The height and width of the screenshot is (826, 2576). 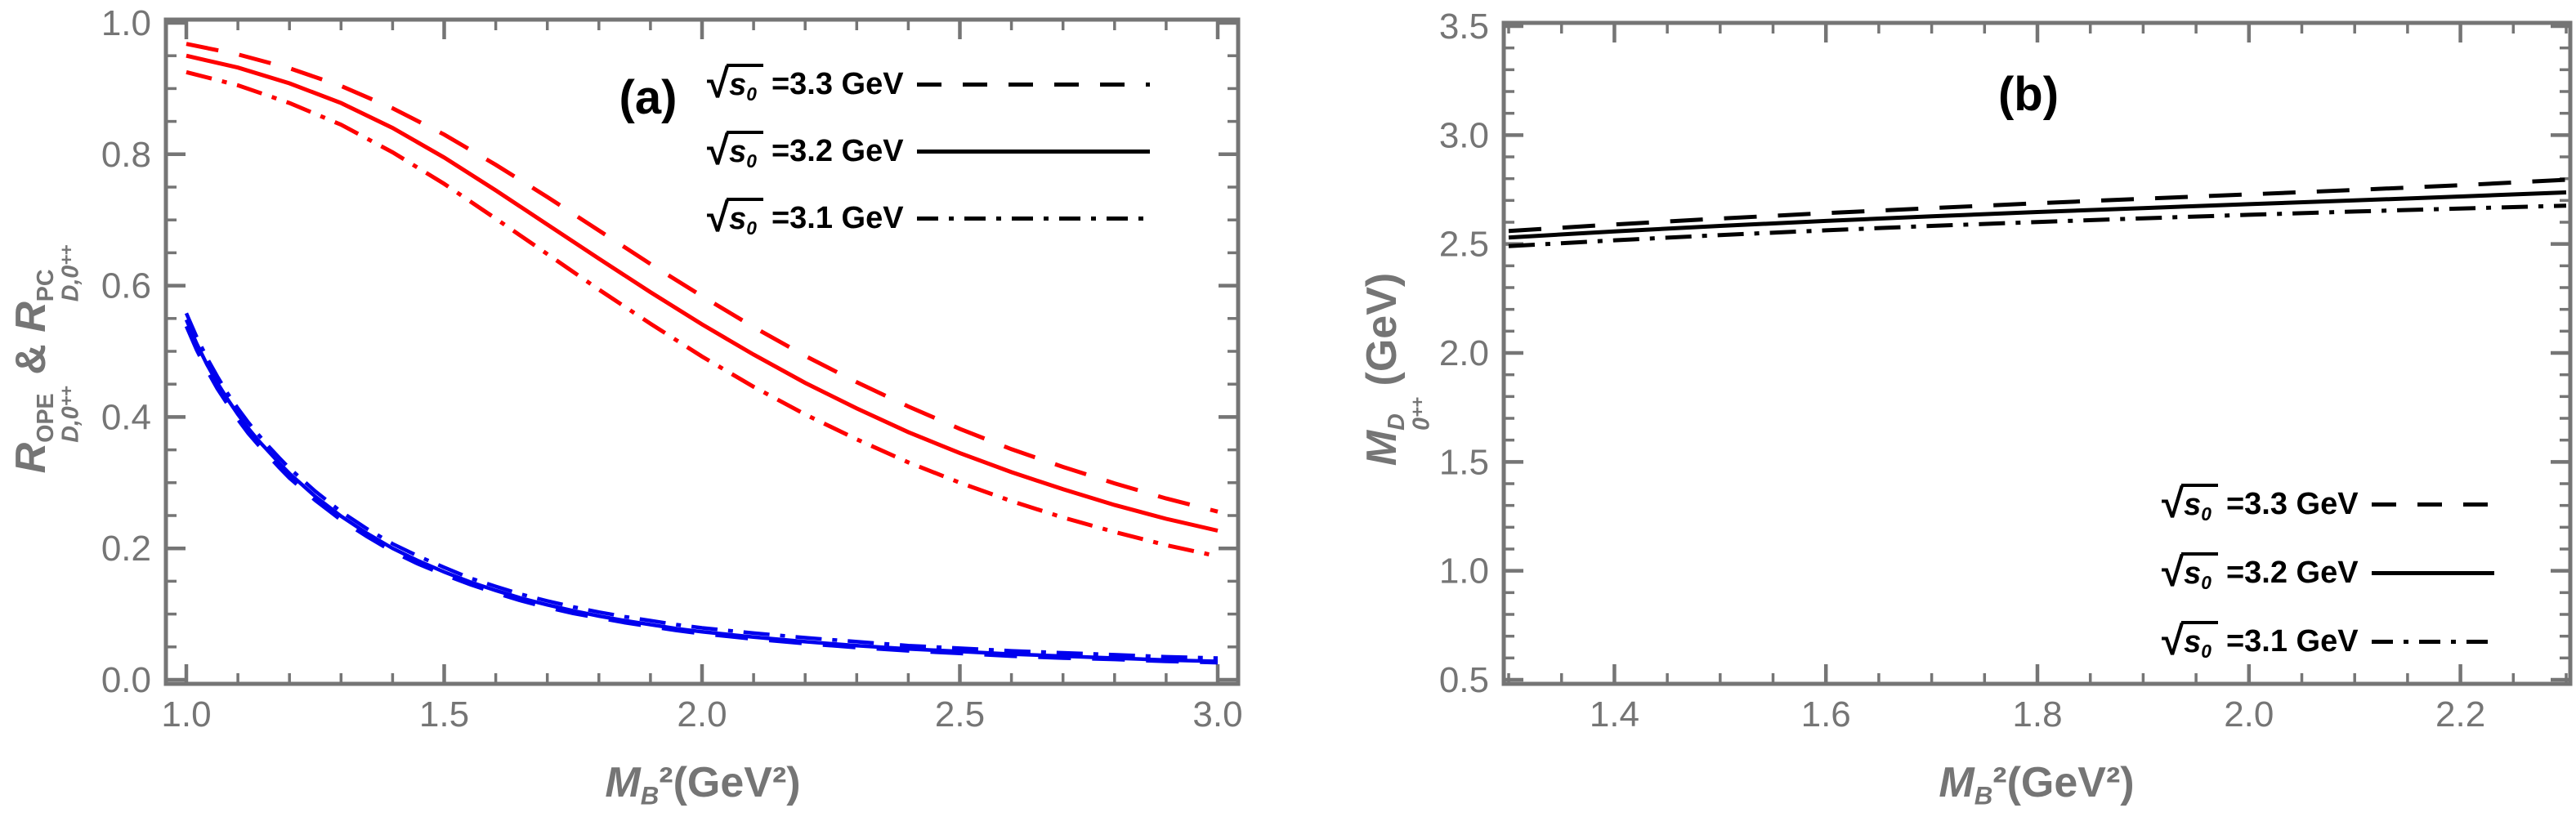 I want to click on ylabel-a-symbol-1: R, so click(x=31, y=458).